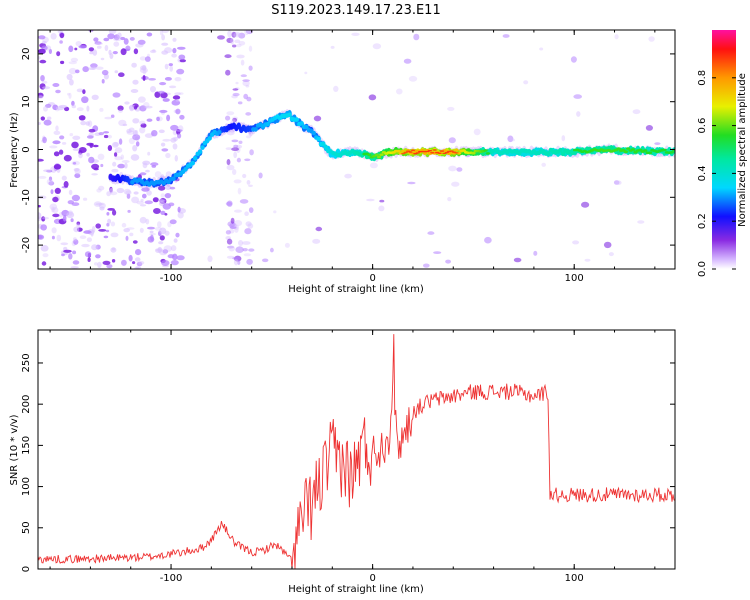 Image resolution: width=750 pixels, height=600 pixels. Describe the element at coordinates (26, 197) in the screenshot. I see `spectrogram-y-tick-label: -10` at that location.